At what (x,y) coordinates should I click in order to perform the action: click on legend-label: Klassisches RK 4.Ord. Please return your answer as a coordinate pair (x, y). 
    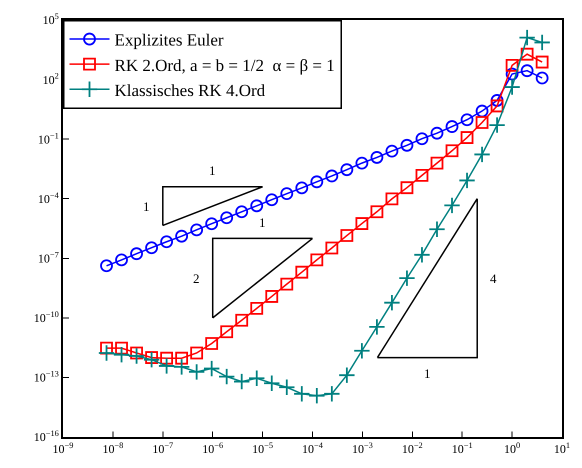
    Looking at the image, I should click on (190, 90).